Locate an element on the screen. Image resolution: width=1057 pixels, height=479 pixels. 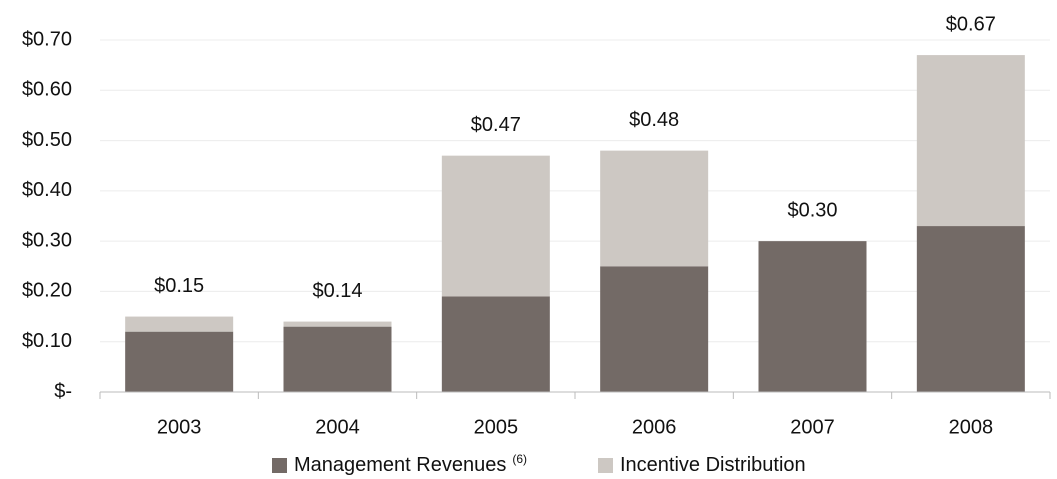
total-label: $0.48 is located at coordinates (654, 120).